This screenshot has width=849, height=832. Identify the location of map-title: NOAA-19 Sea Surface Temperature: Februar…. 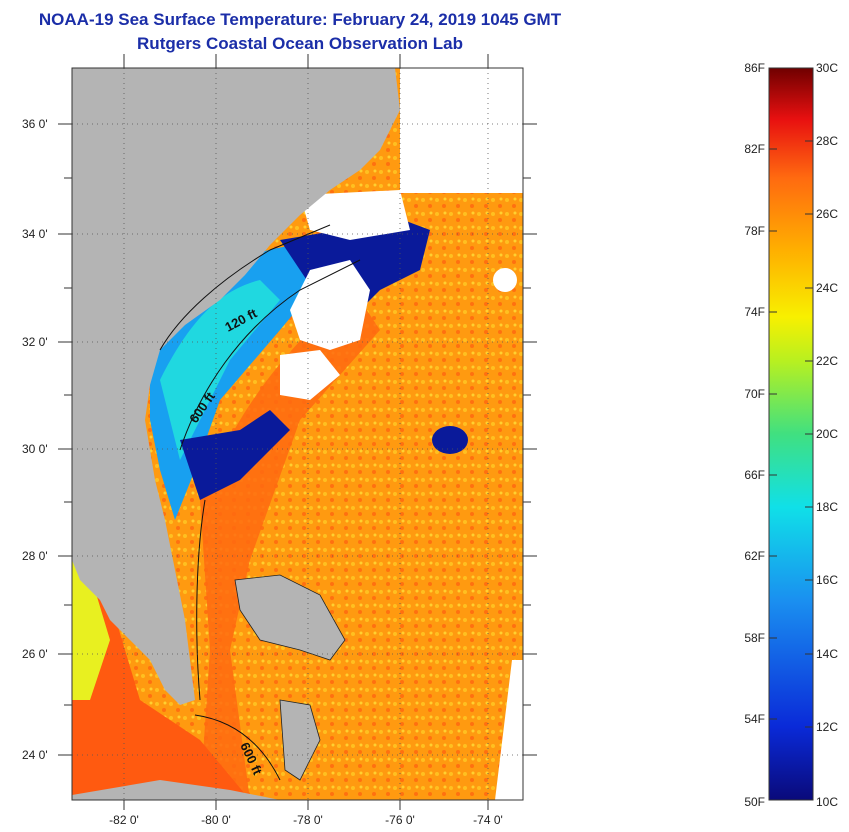
(300, 19).